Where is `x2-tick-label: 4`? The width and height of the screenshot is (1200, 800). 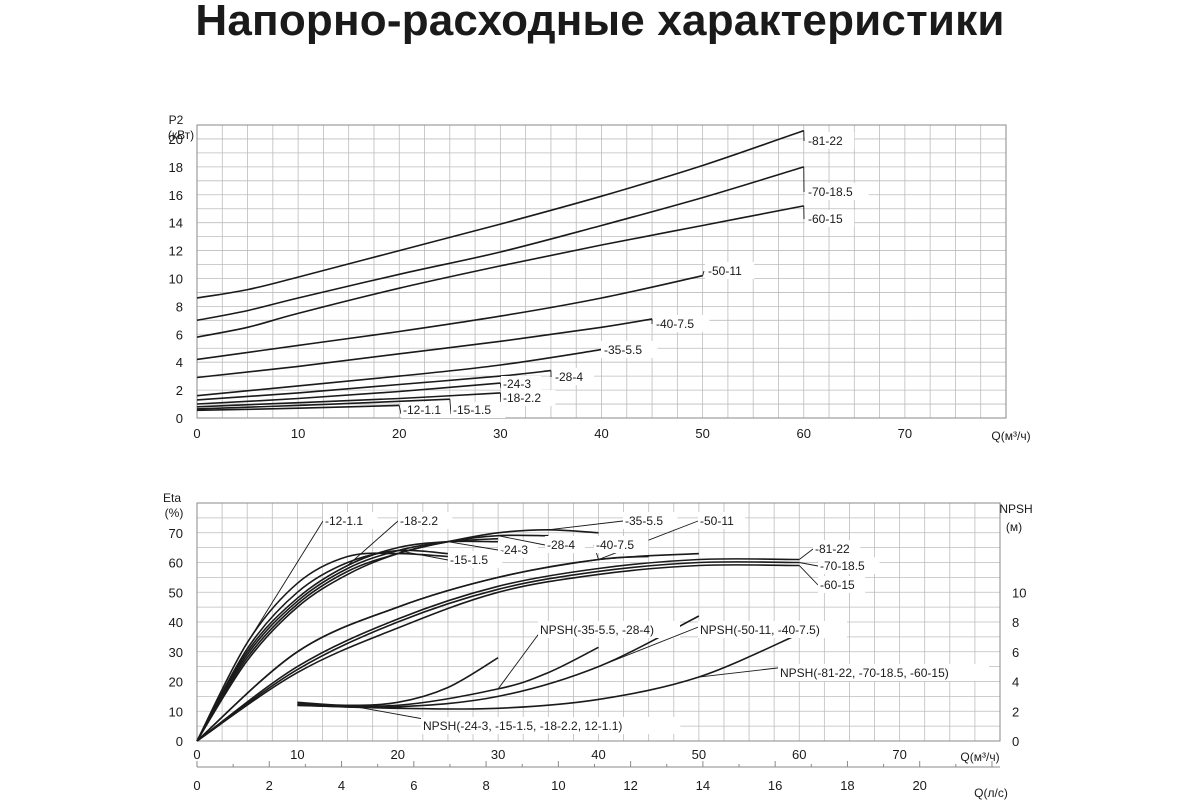 x2-tick-label: 4 is located at coordinates (341, 785).